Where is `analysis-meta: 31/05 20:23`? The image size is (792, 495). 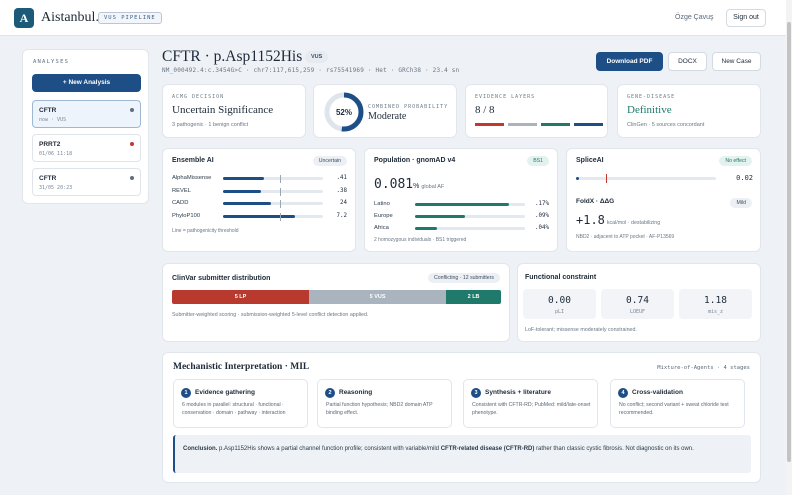
analysis-meta: 31/05 20:23 is located at coordinates (56, 188).